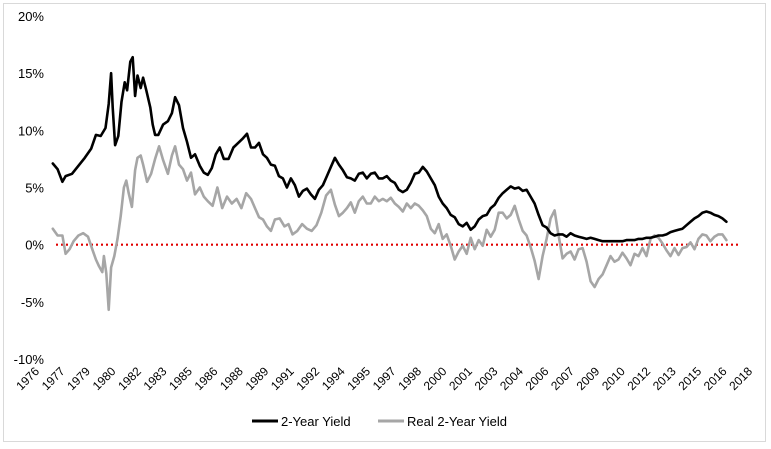 The width and height of the screenshot is (771, 449). What do you see at coordinates (588, 378) in the screenshot?
I see `x-tick-label: 2009` at bounding box center [588, 378].